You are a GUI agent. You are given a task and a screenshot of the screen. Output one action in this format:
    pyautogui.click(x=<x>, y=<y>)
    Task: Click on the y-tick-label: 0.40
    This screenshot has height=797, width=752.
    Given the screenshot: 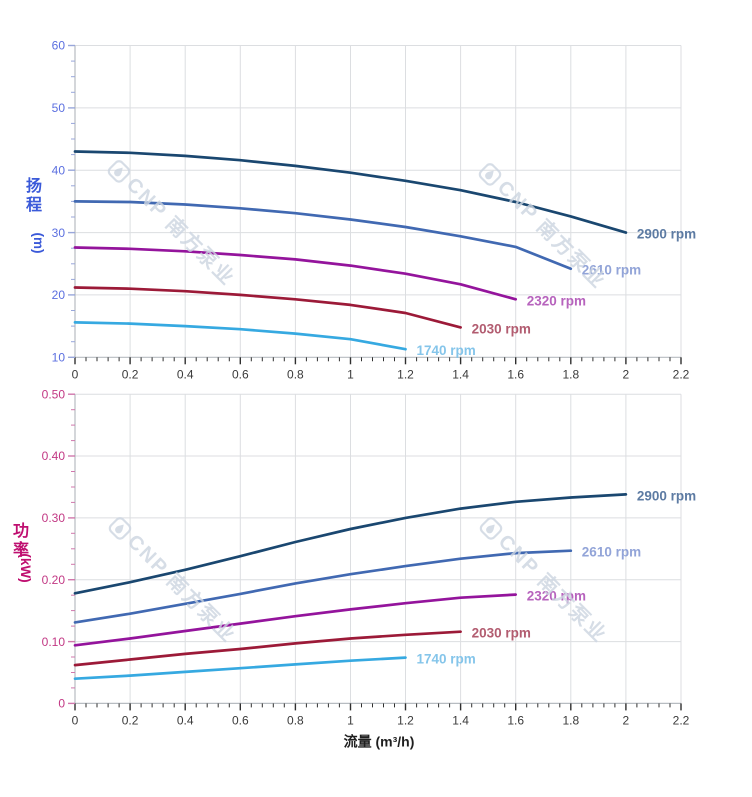 What is the action you would take?
    pyautogui.click(x=54, y=456)
    